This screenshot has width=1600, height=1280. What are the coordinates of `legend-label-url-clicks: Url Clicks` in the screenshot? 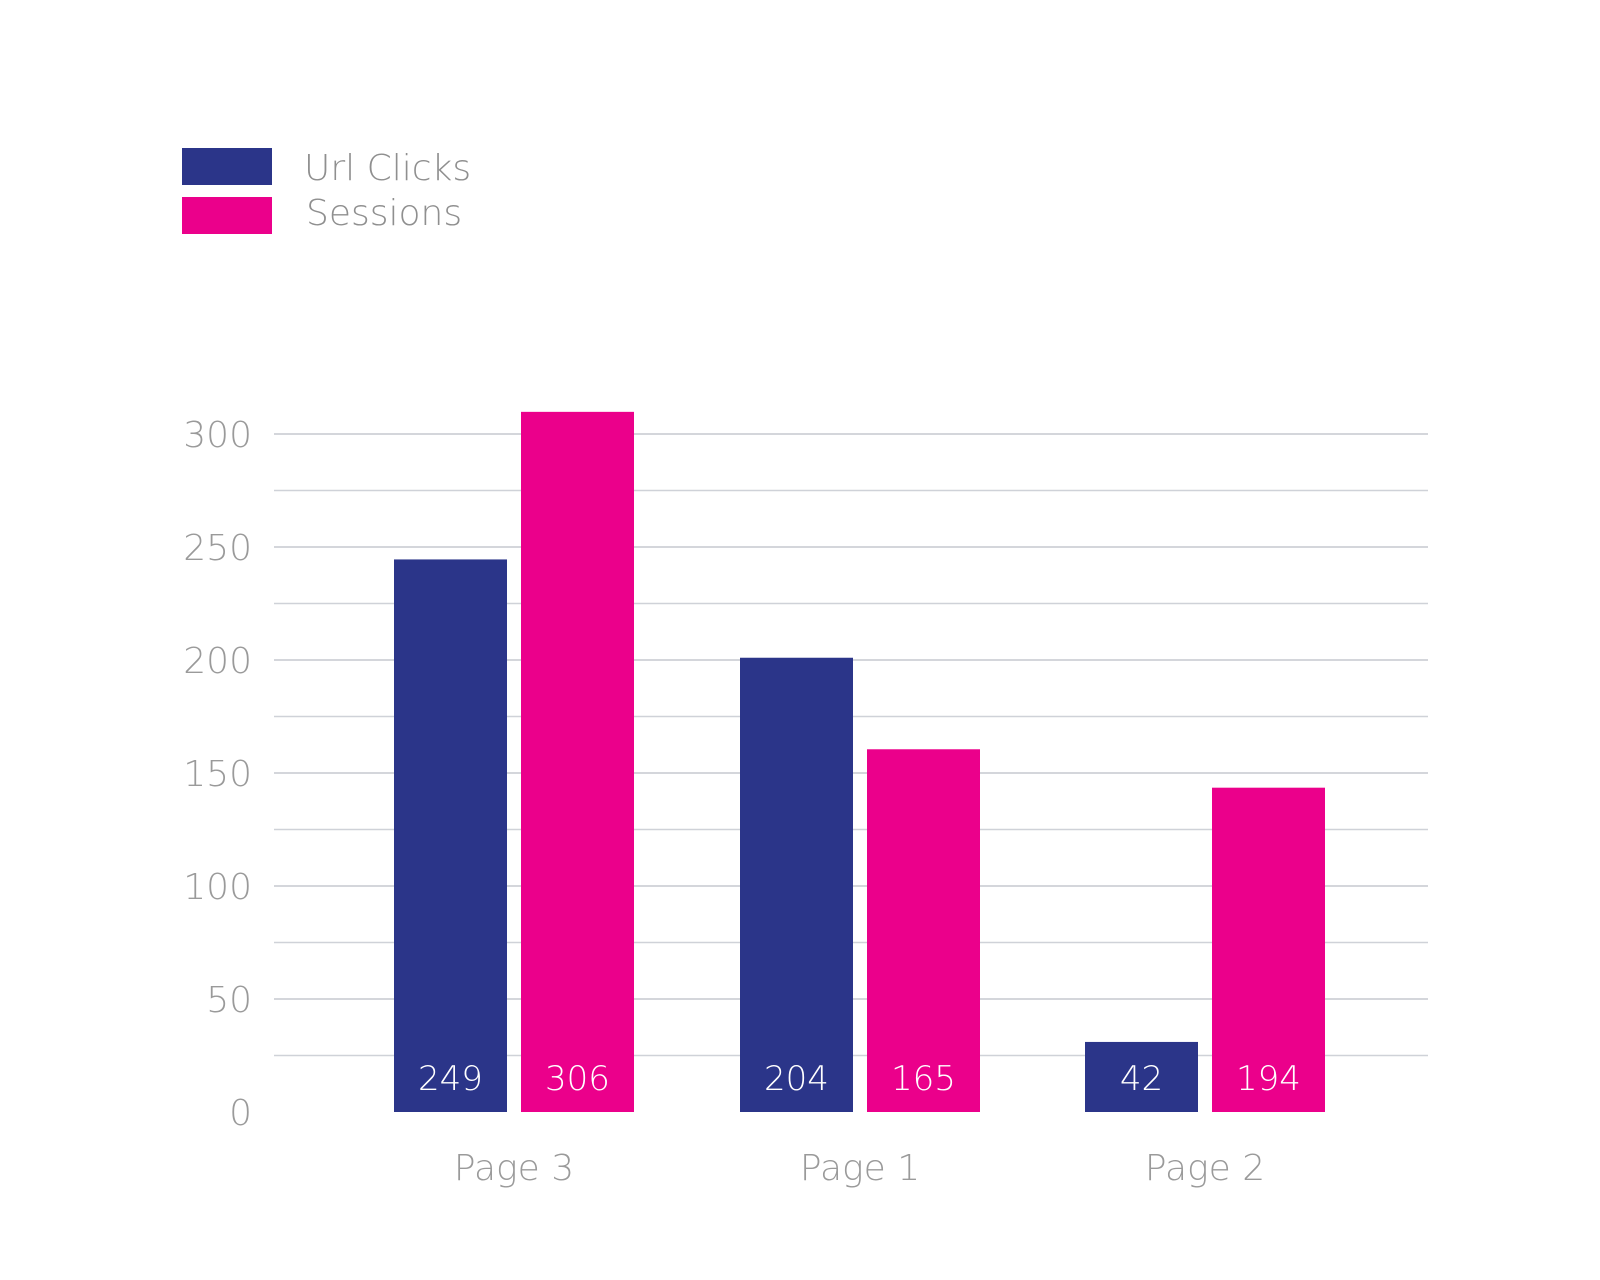 It's located at (387, 168).